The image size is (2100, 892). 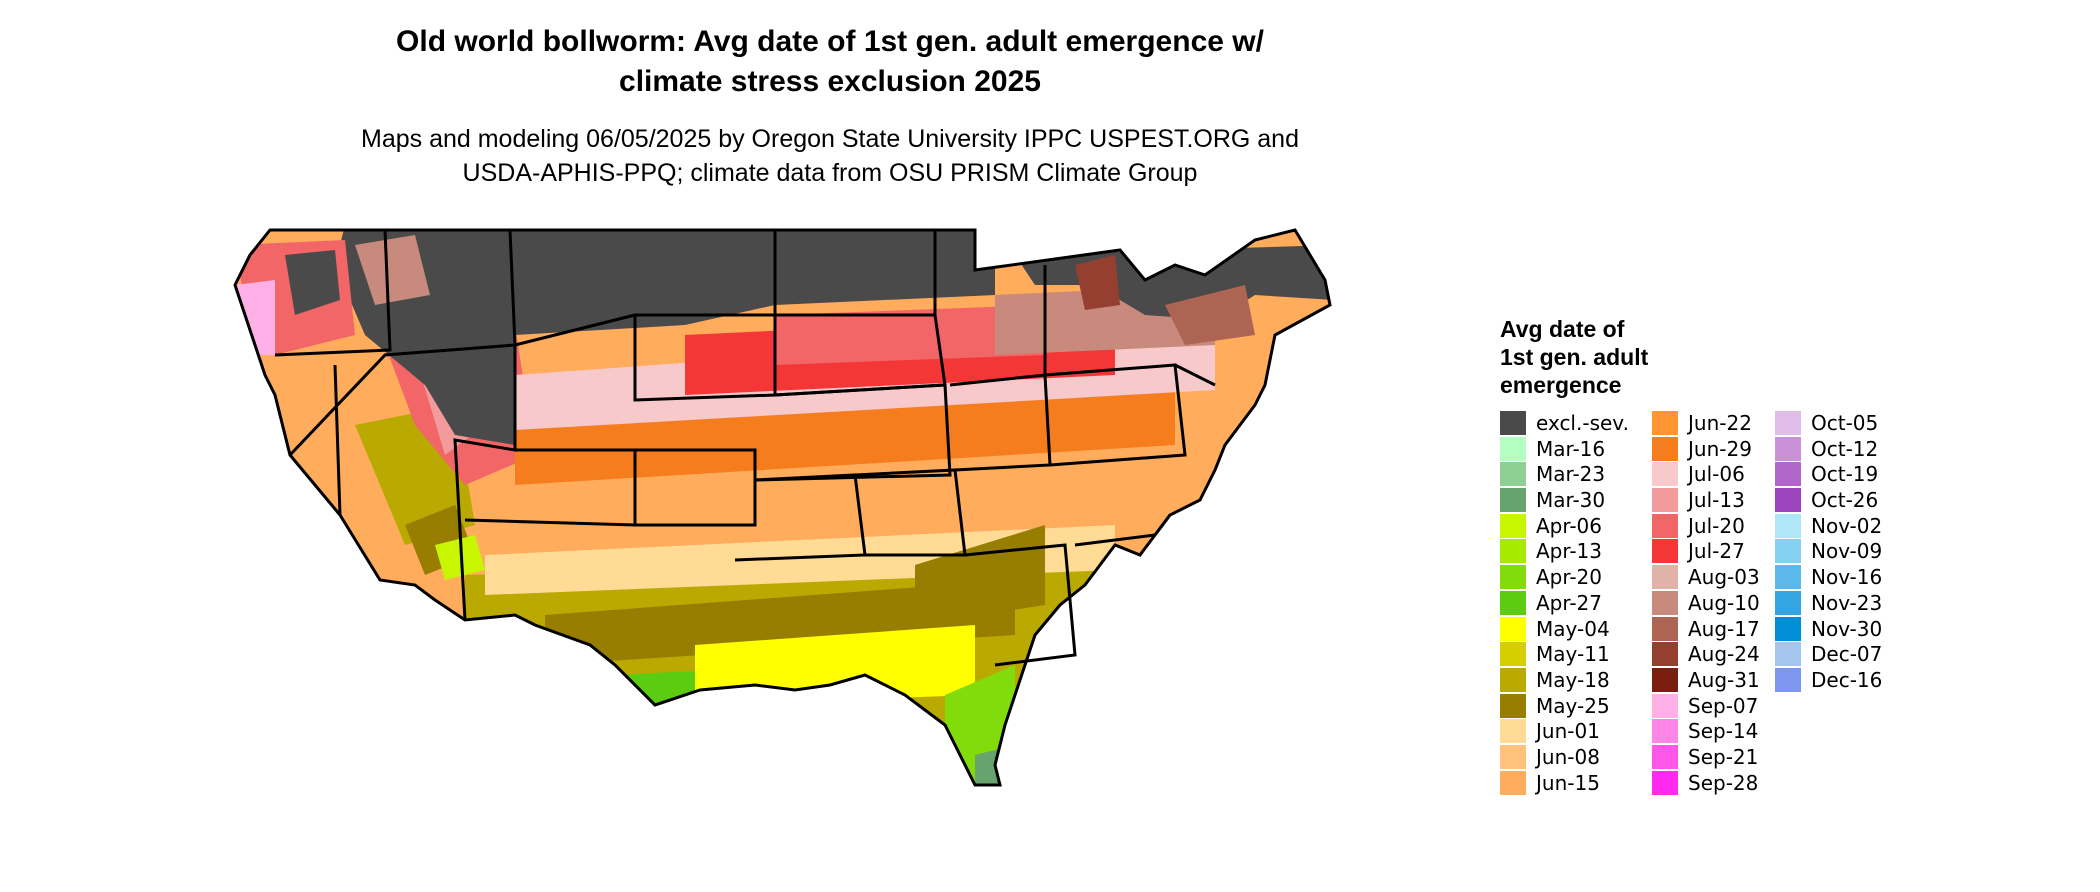 What do you see at coordinates (1845, 423) in the screenshot?
I see `legend-label: Oct-05` at bounding box center [1845, 423].